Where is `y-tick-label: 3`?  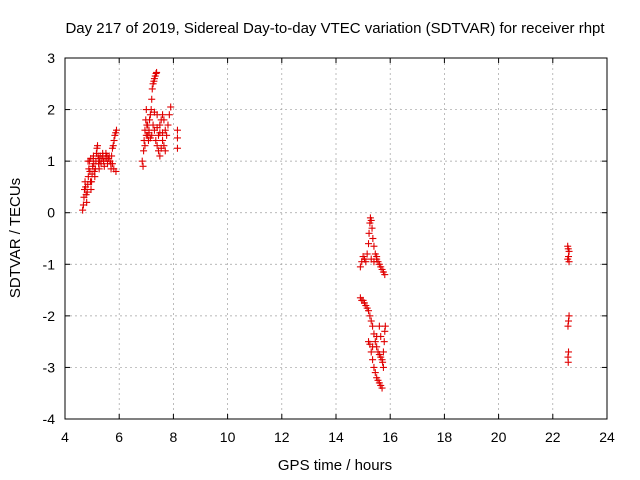 y-tick-label: 3 is located at coordinates (51, 58).